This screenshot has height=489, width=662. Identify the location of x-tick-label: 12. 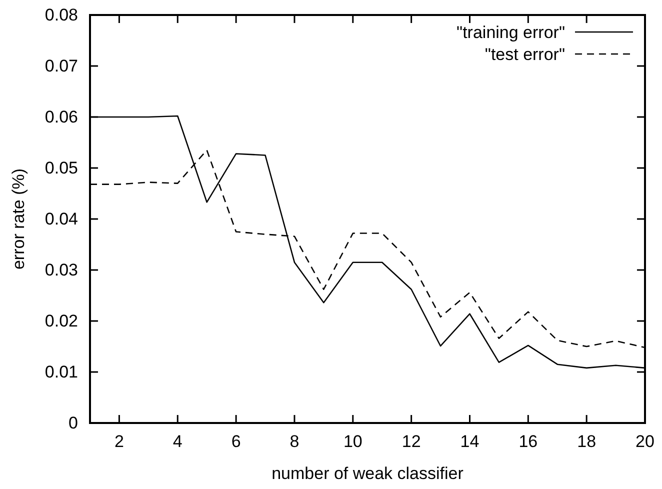
(411, 442).